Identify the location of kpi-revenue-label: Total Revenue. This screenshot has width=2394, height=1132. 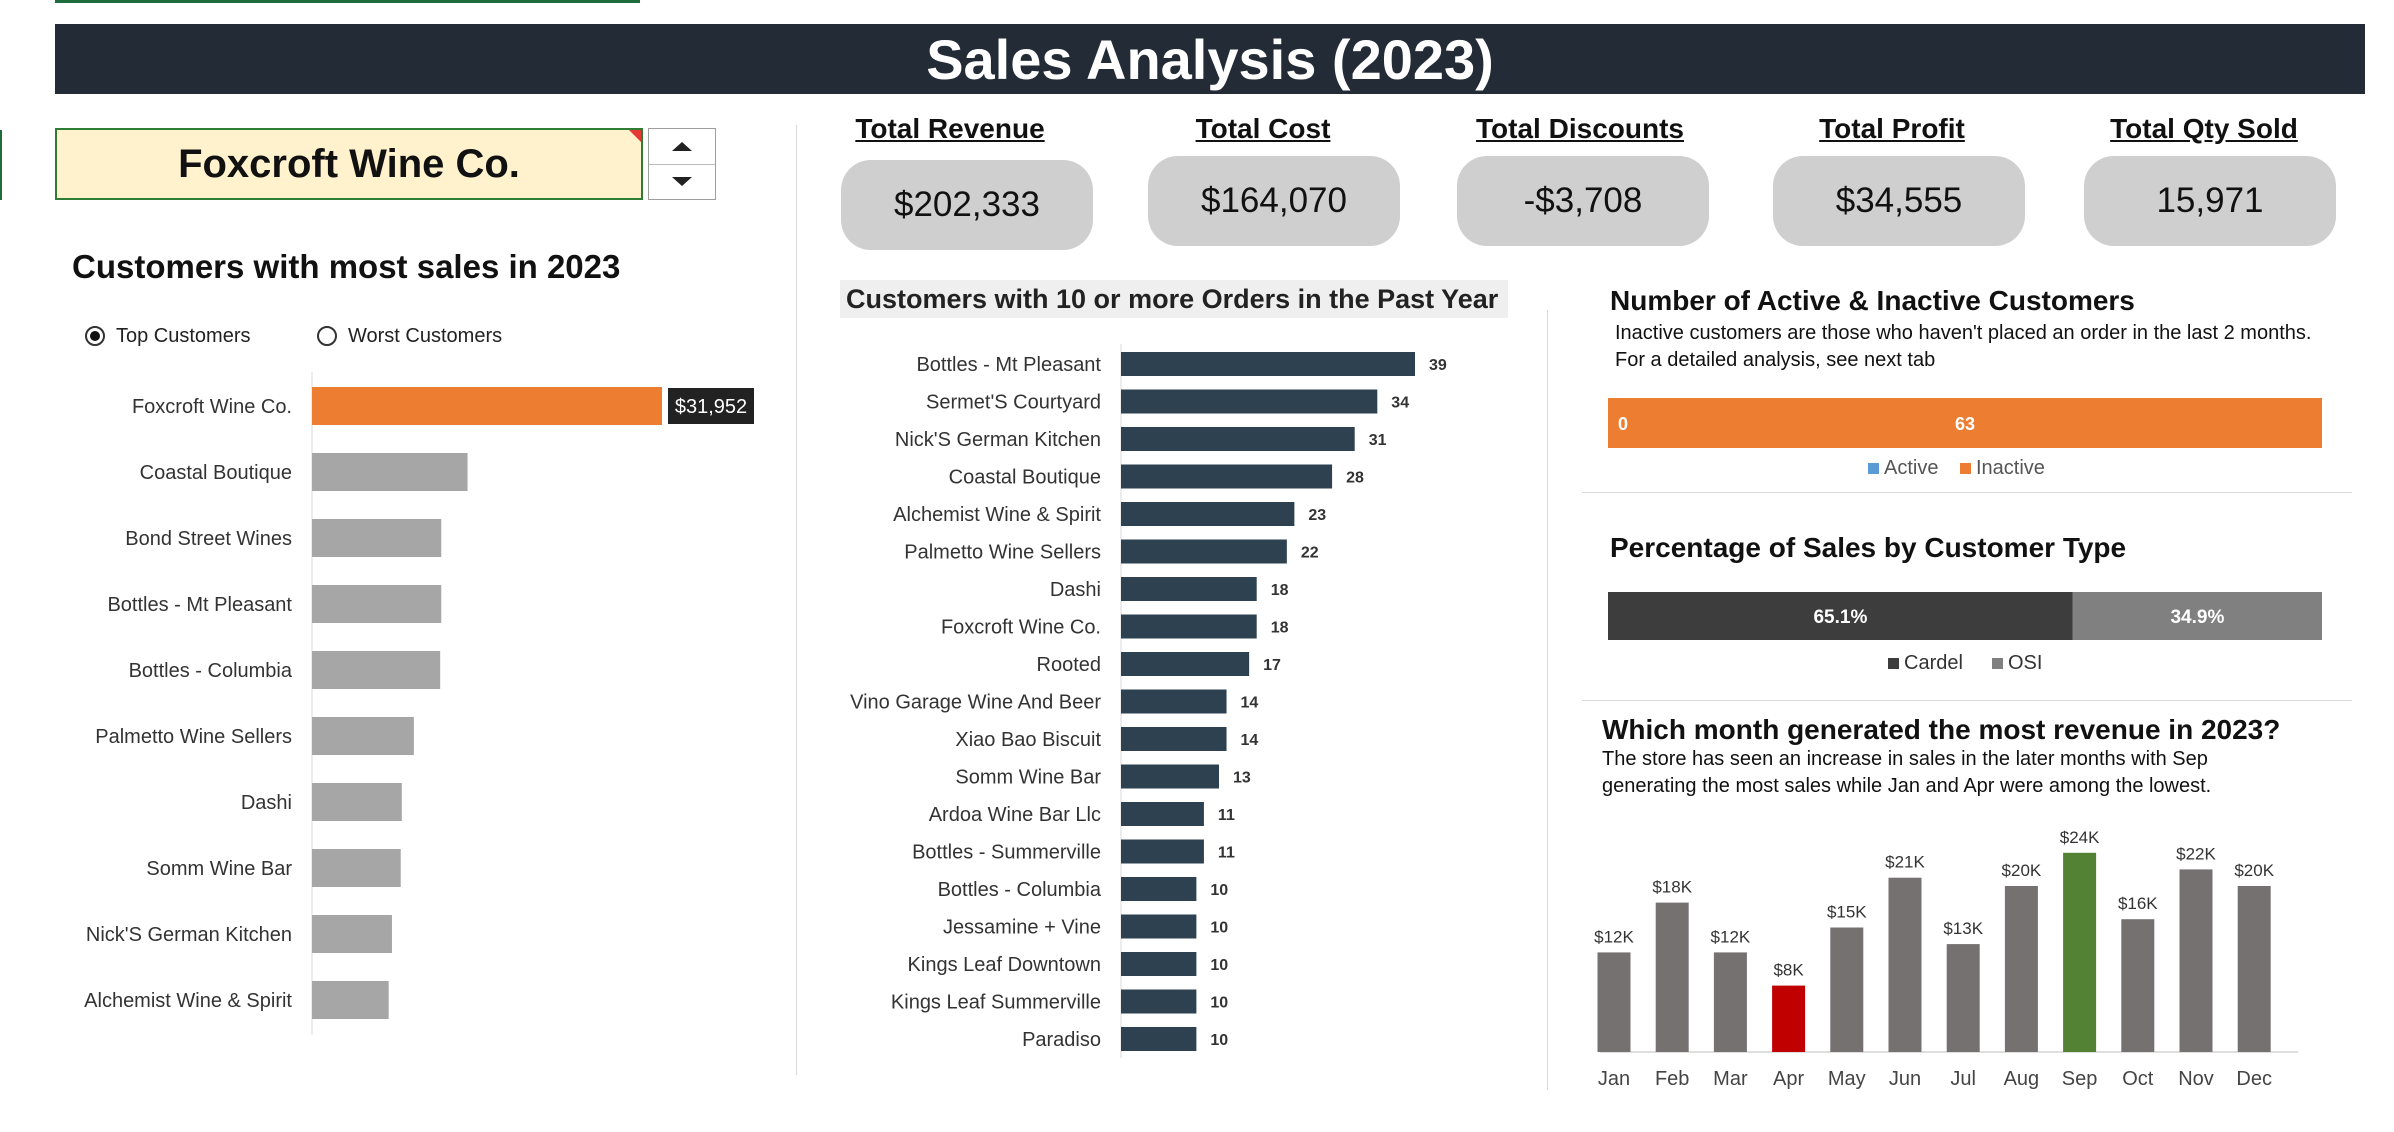
(950, 128).